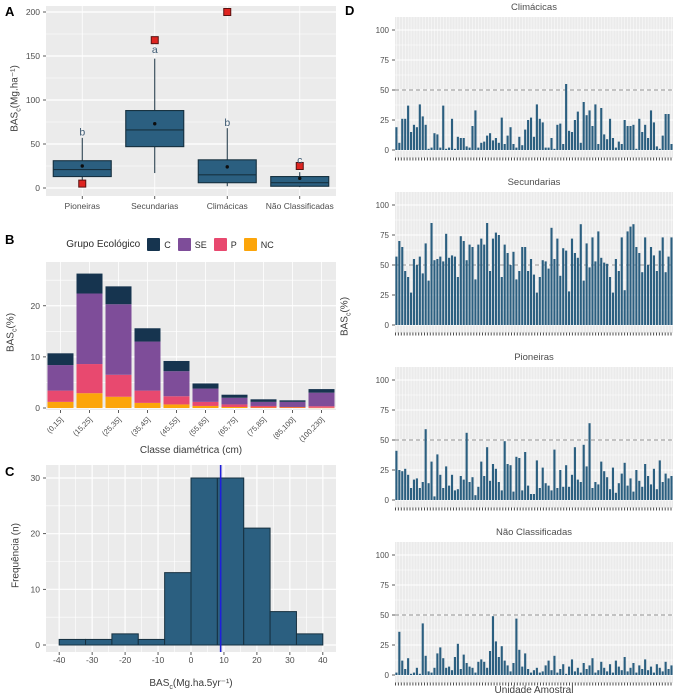 The width and height of the screenshot is (680, 699). What do you see at coordinates (103, 244) in the screenshot?
I see `legend-title: Grupo Ecológico` at bounding box center [103, 244].